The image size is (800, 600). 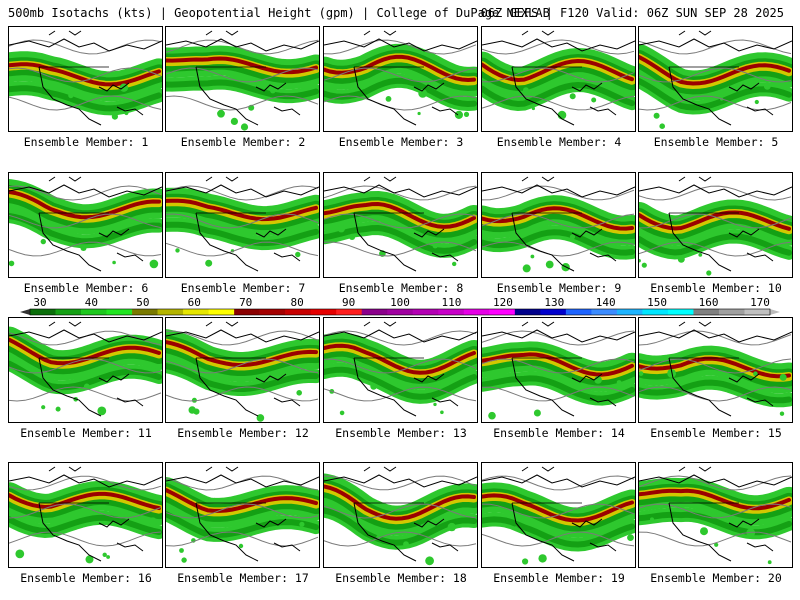 I want to click on wind-speed-colorbar: 30 40 50 60 70 80 90 100 110 120 130 140 150 160 170, so click(x=400, y=306).